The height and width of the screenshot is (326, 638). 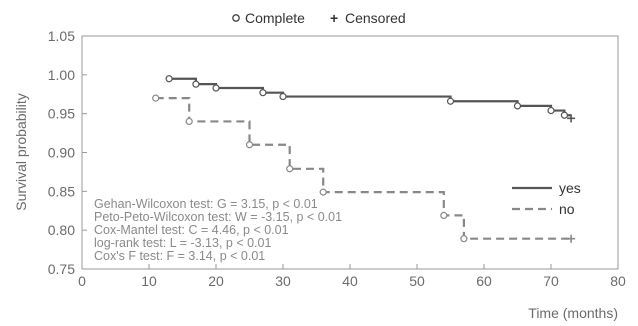 What do you see at coordinates (370, 97) in the screenshot?
I see `km-curve-yes` at bounding box center [370, 97].